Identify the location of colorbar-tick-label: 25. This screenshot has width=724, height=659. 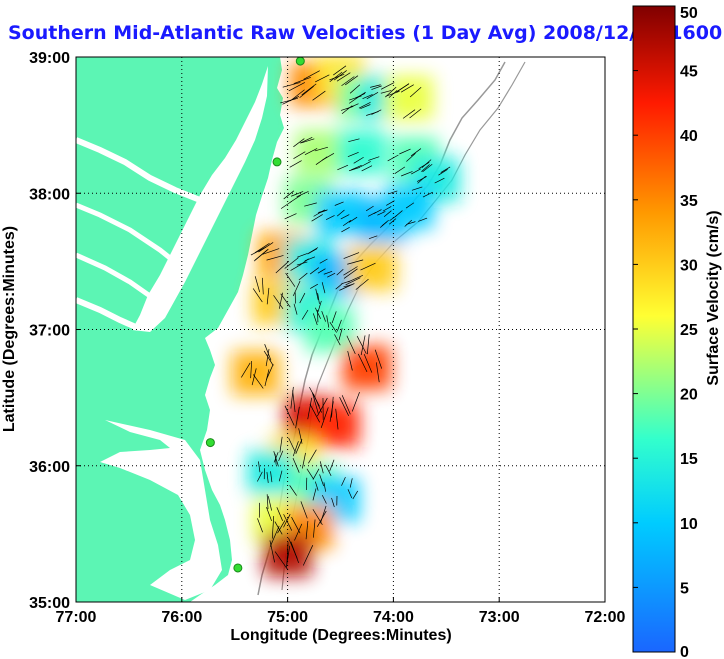
(689, 330).